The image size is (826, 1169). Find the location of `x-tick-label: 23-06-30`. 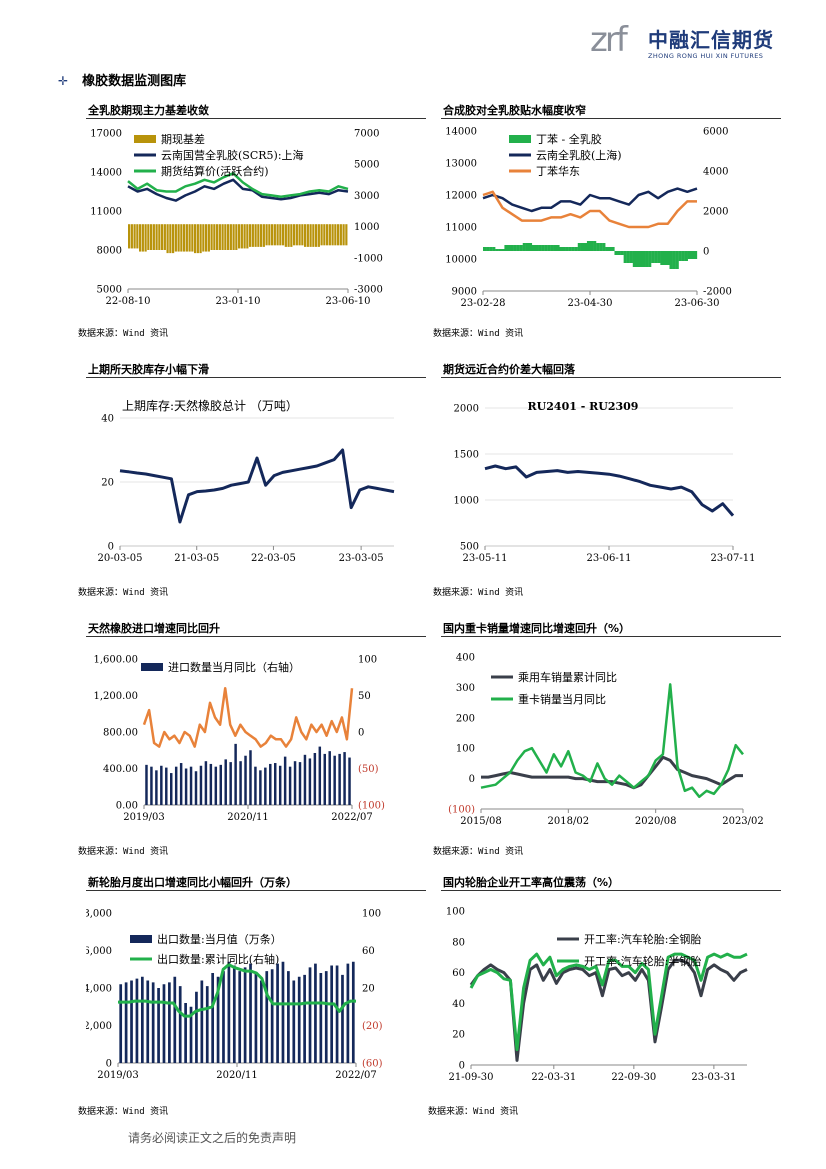

x-tick-label: 23-06-30 is located at coordinates (697, 303).